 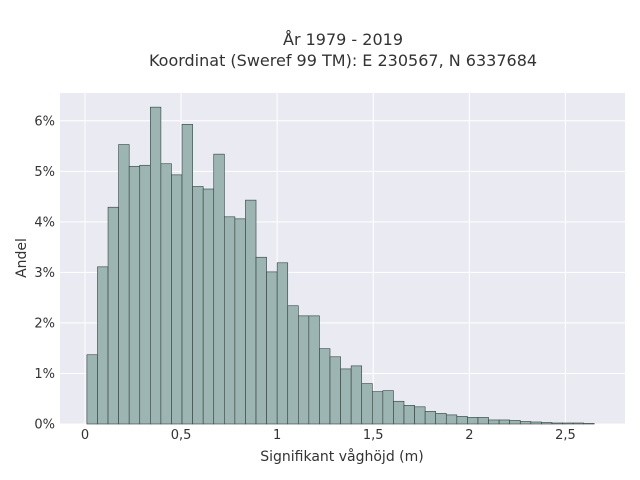 I want to click on x-tick-label: 0, so click(x=85, y=435).